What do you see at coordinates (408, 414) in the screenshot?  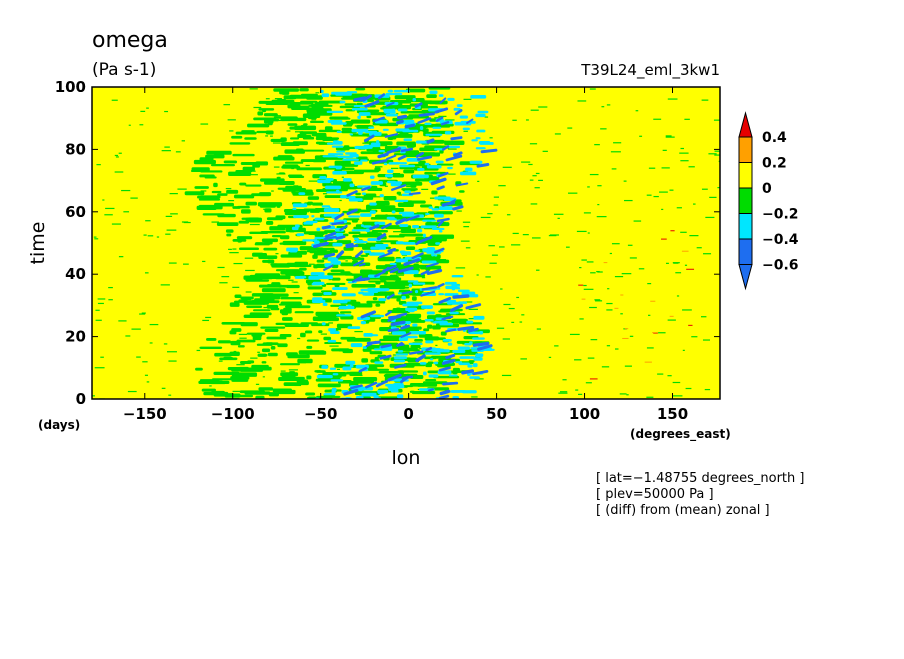 I see `x-tick-label: 0` at bounding box center [408, 414].